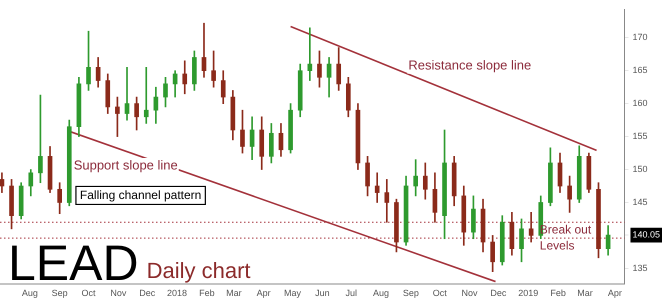 The image size is (666, 300). What do you see at coordinates (640, 169) in the screenshot?
I see `y-tick-label: 150` at bounding box center [640, 169].